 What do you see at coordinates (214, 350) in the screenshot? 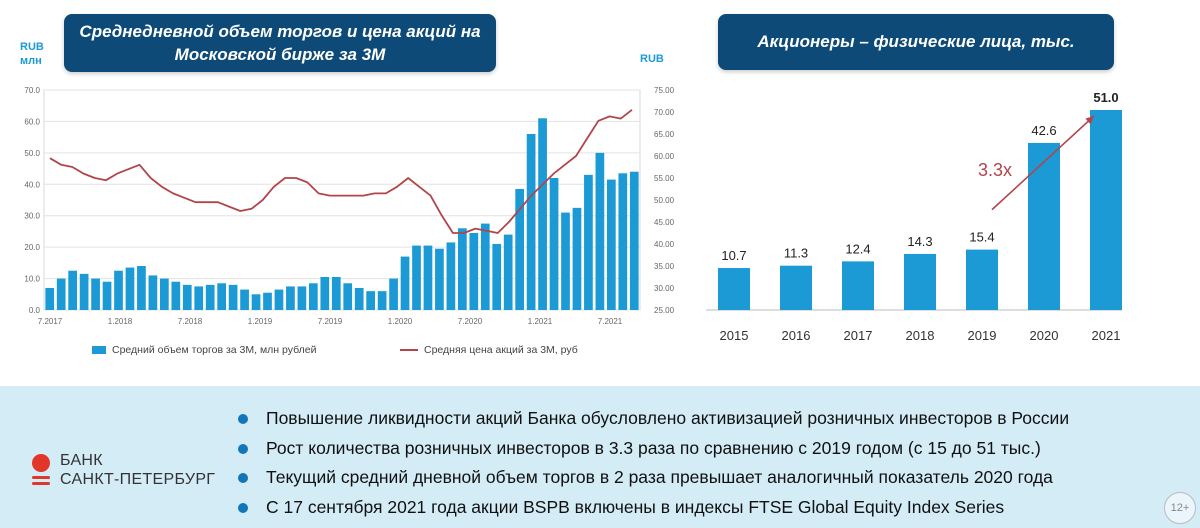
I see `legend-bars-label: Средний объем торгов за 3М, млн рублей` at bounding box center [214, 350].